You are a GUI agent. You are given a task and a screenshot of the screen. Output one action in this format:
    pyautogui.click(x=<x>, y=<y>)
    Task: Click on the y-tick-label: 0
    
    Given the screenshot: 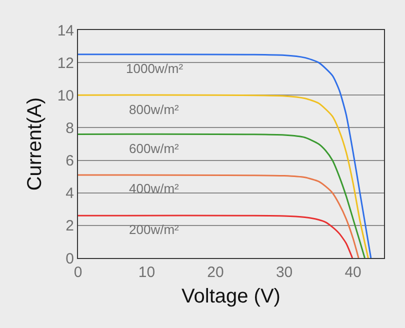 What is the action you would take?
    pyautogui.click(x=70, y=259)
    